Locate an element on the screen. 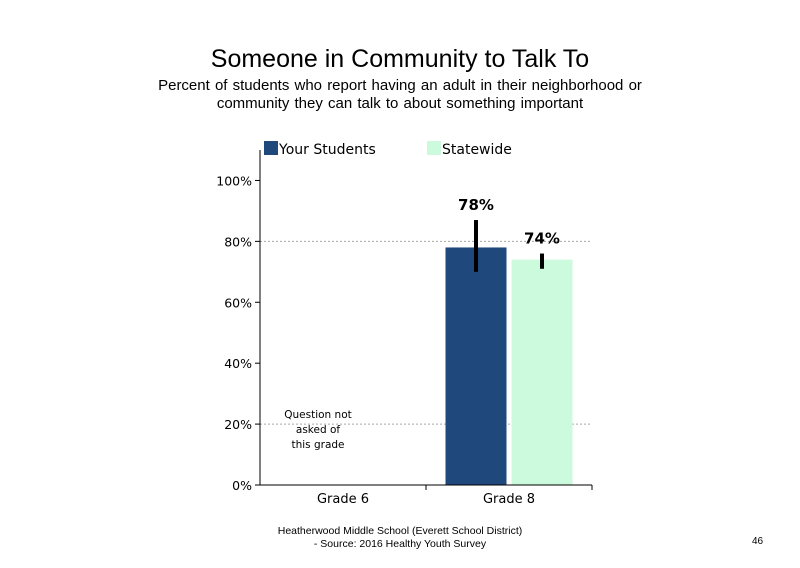 The width and height of the screenshot is (800, 568). y-tick-label: 0% is located at coordinates (242, 485).